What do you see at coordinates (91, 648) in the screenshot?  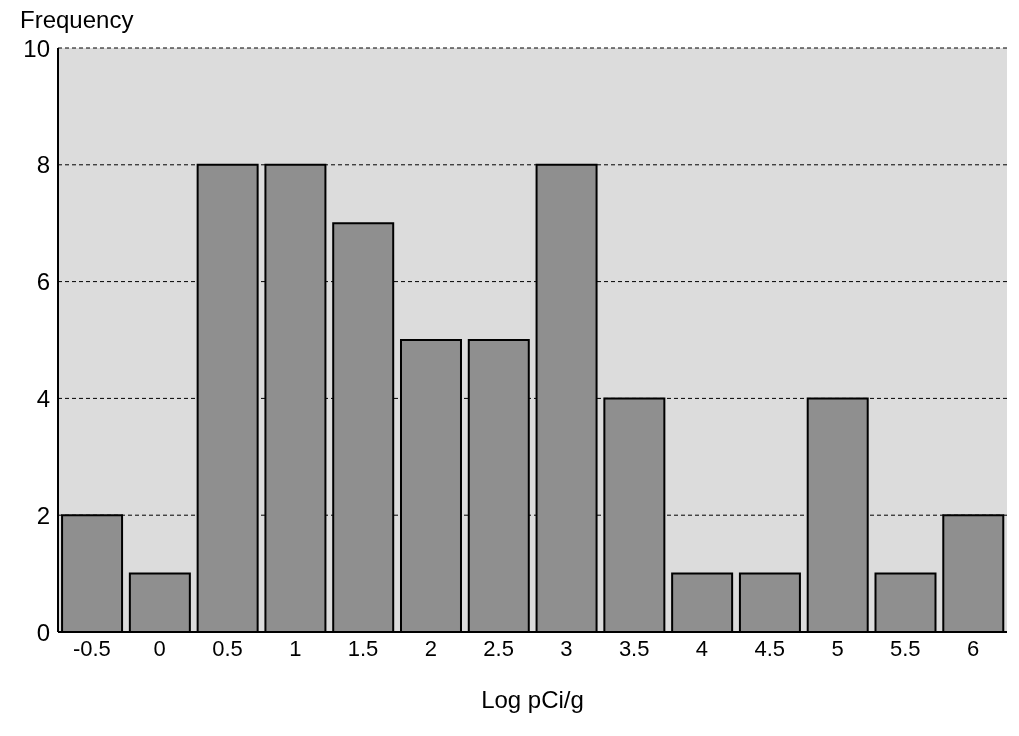 I see `x-tick-label: -0.5` at bounding box center [91, 648].